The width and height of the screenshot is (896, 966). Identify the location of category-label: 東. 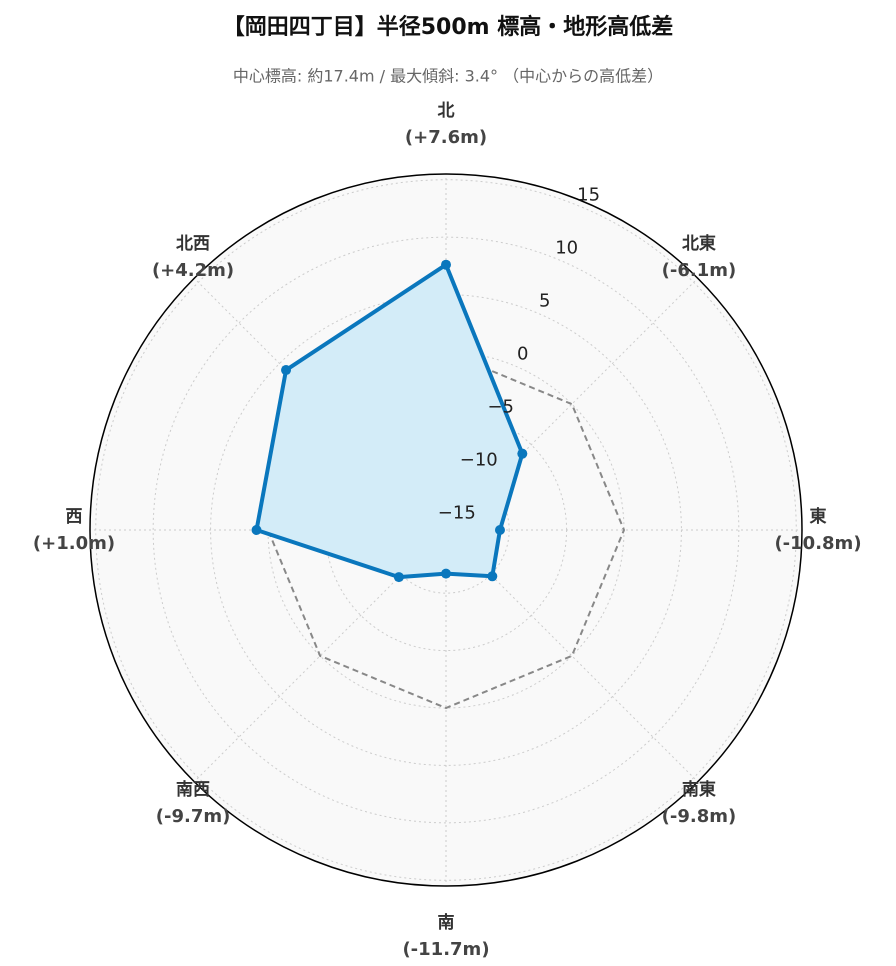
(818, 516).